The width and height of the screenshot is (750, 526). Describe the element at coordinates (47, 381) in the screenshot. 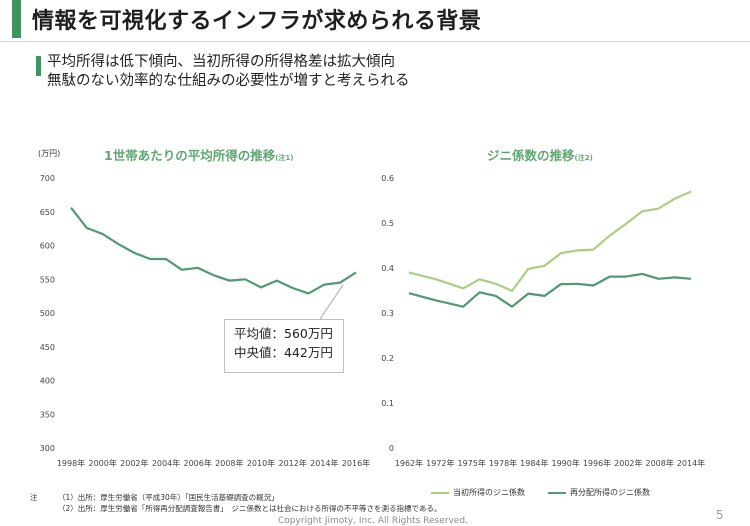

I see `income-y-tick: 400` at that location.